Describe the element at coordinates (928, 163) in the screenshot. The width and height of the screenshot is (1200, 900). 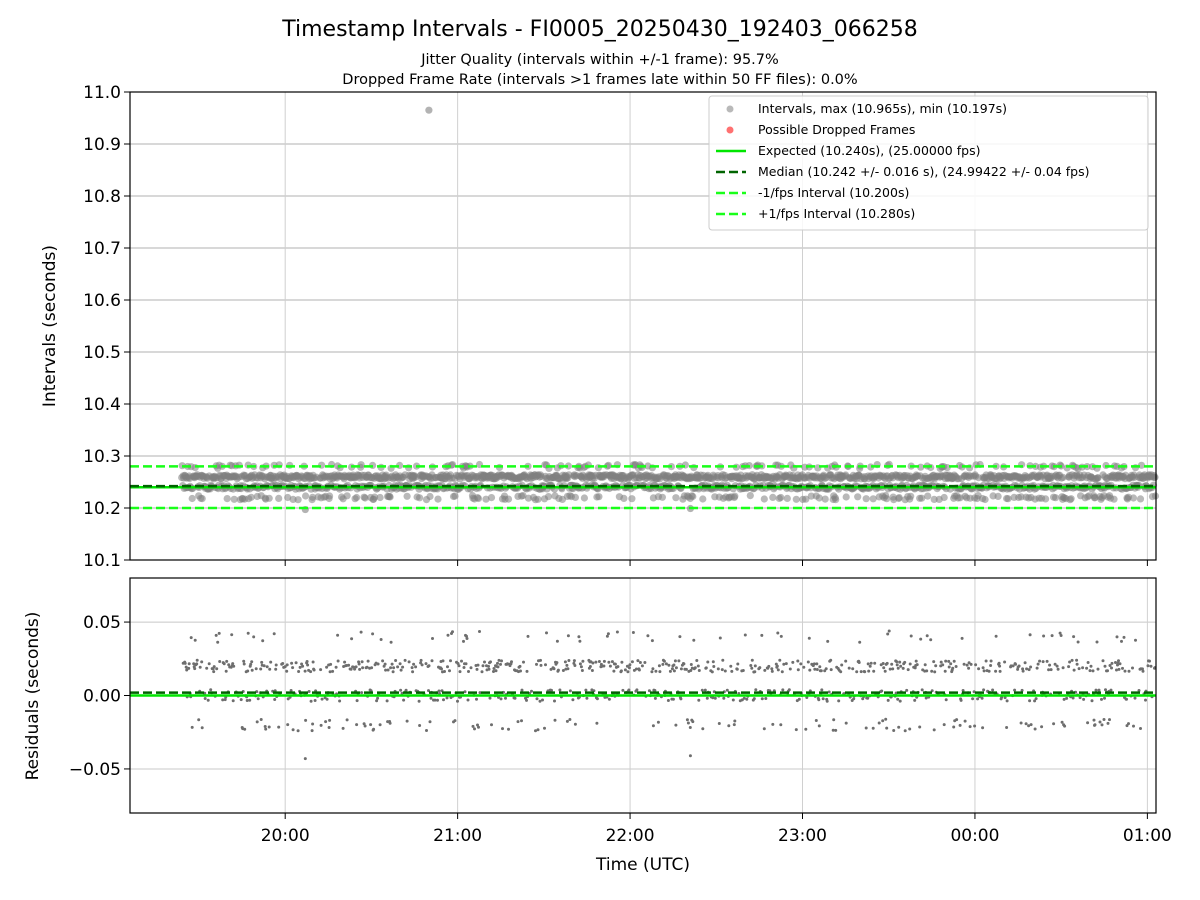
I see `legend-box` at that location.